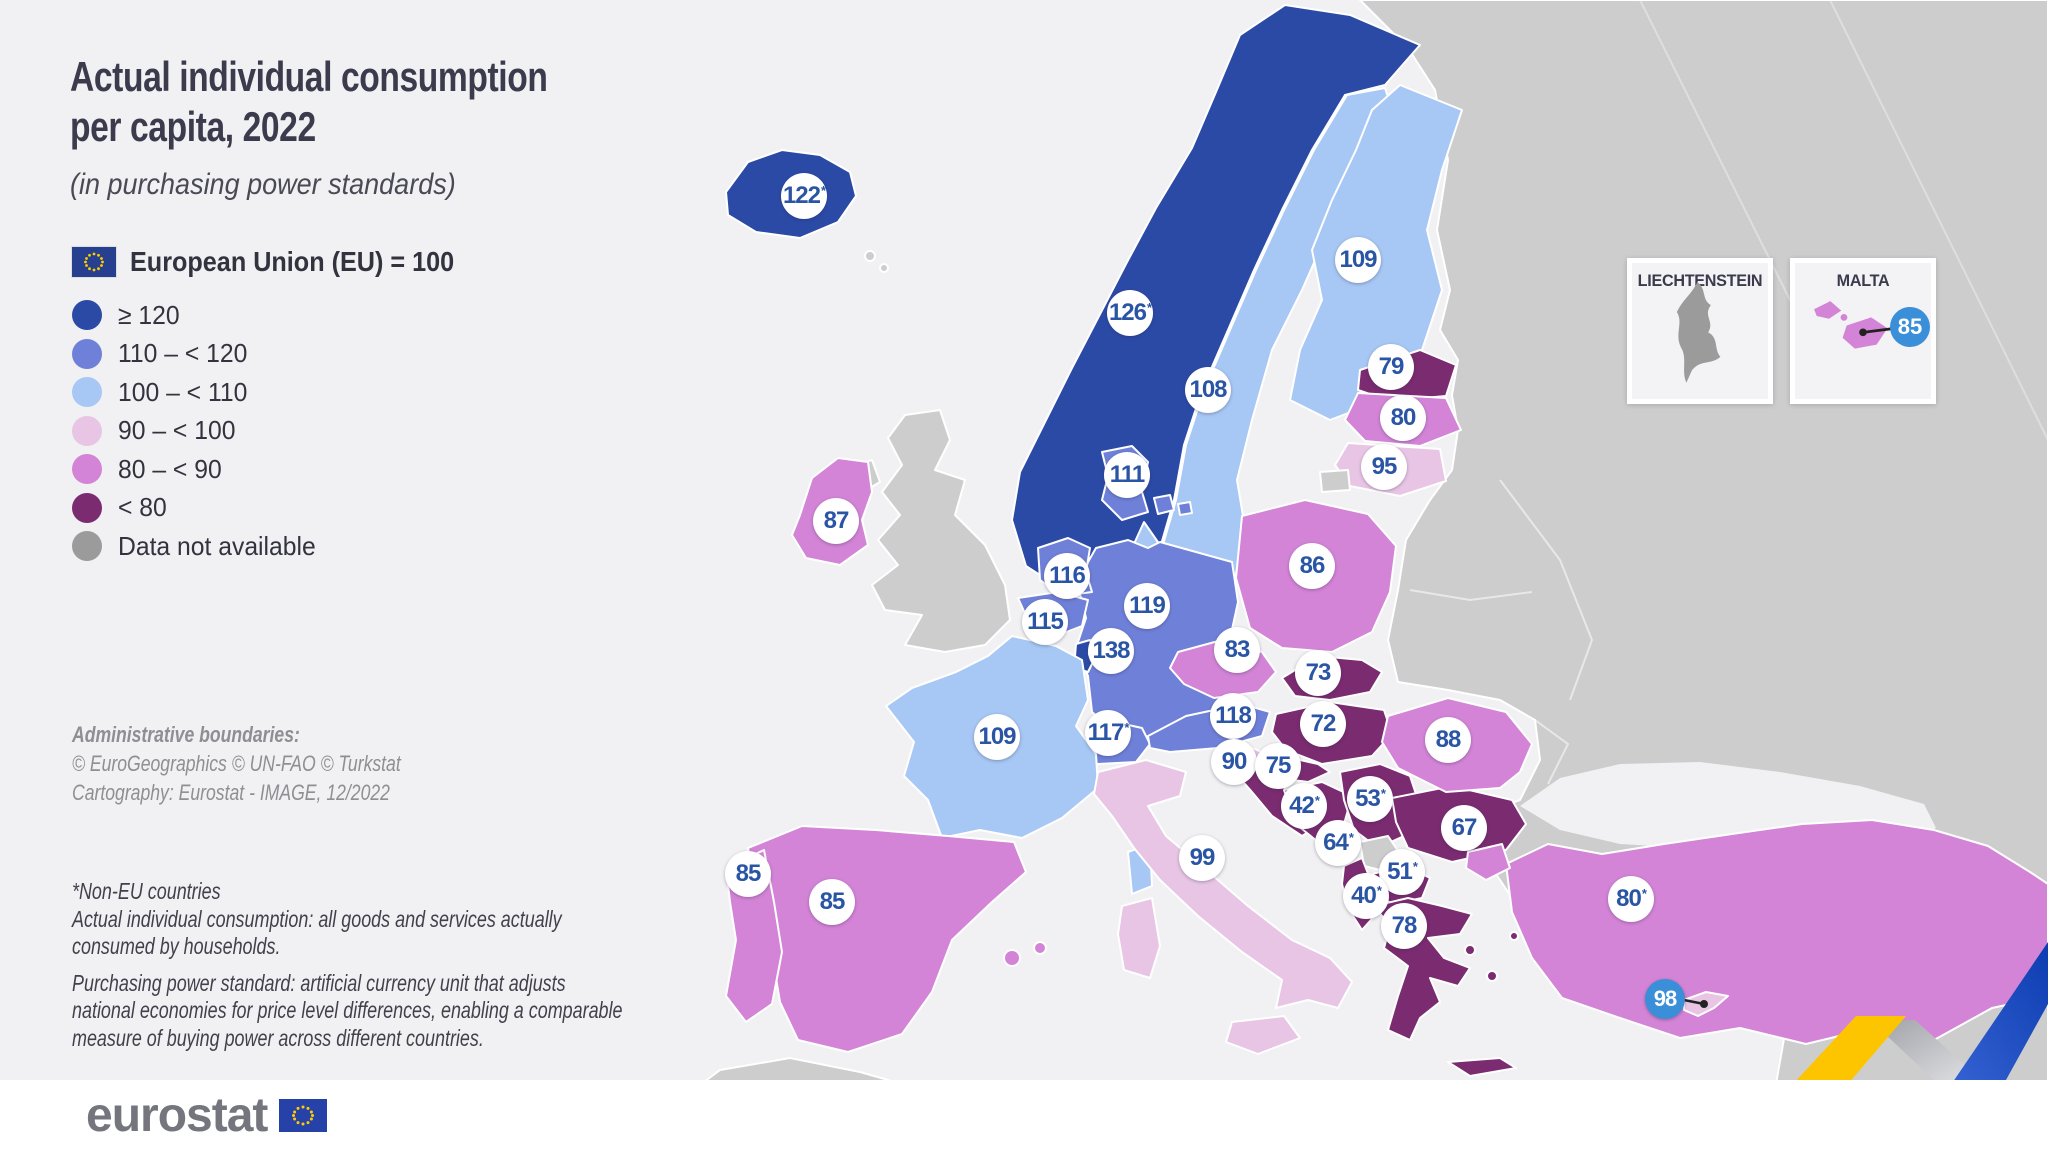  What do you see at coordinates (997, 737) in the screenshot?
I see `badge-france: 109` at bounding box center [997, 737].